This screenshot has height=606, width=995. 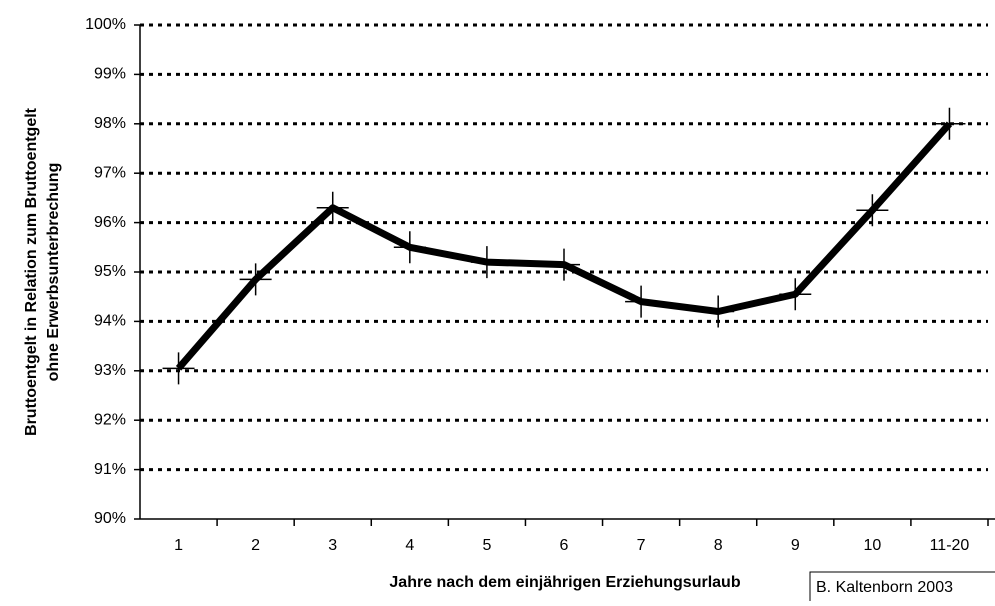 What do you see at coordinates (178, 545) in the screenshot?
I see `x-tick-label: 1` at bounding box center [178, 545].